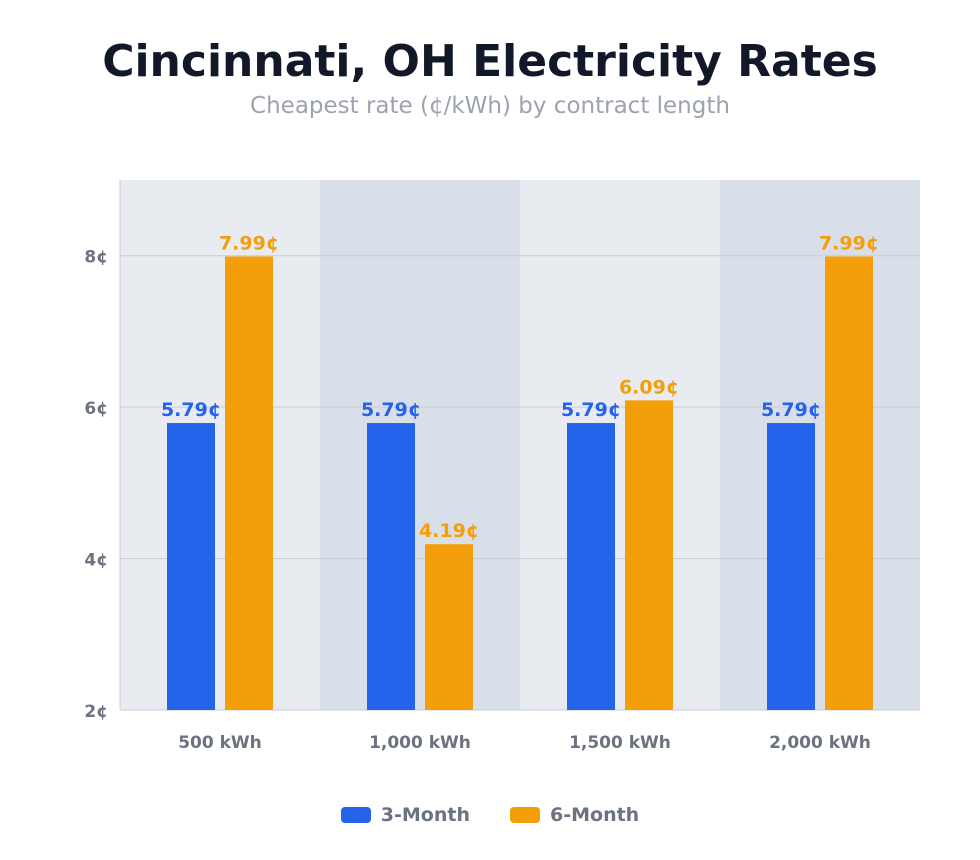 Image resolution: width=980 pixels, height=860 pixels. What do you see at coordinates (490, 61) in the screenshot?
I see `chart-title: Cincinnati, OH Electricity Rates` at bounding box center [490, 61].